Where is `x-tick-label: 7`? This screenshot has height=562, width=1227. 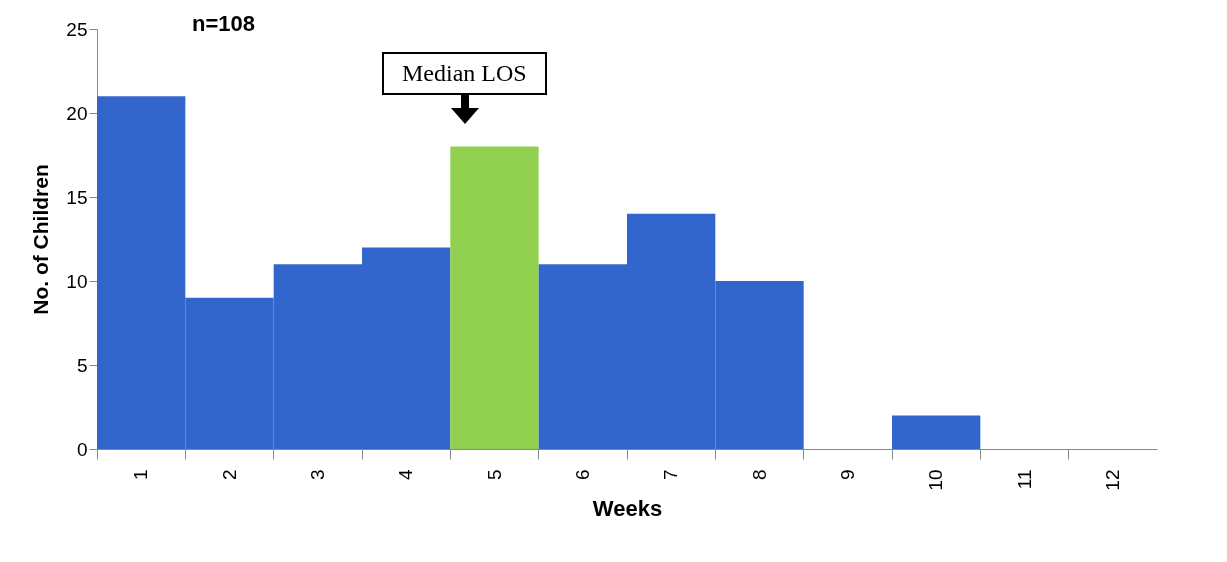
x-tick-label: 7 is located at coordinates (671, 475).